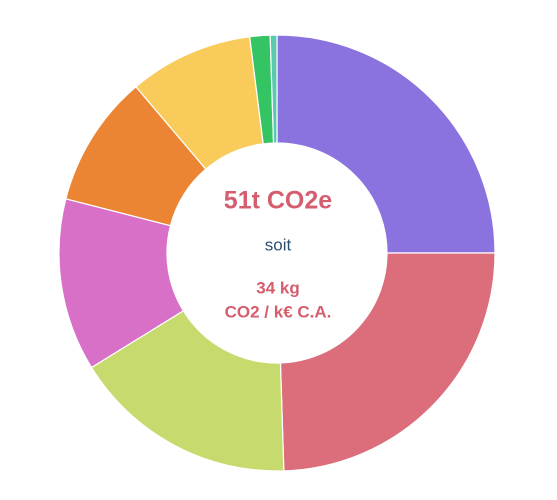 This screenshot has height=500, width=557. Describe the element at coordinates (278, 201) in the screenshot. I see `center-title: 51t CO2e` at that location.